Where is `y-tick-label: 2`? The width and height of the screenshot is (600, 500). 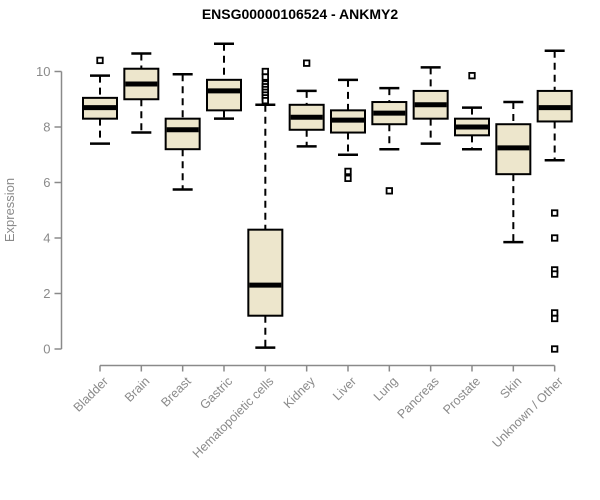
y-tick-label: 2 is located at coordinates (46, 293).